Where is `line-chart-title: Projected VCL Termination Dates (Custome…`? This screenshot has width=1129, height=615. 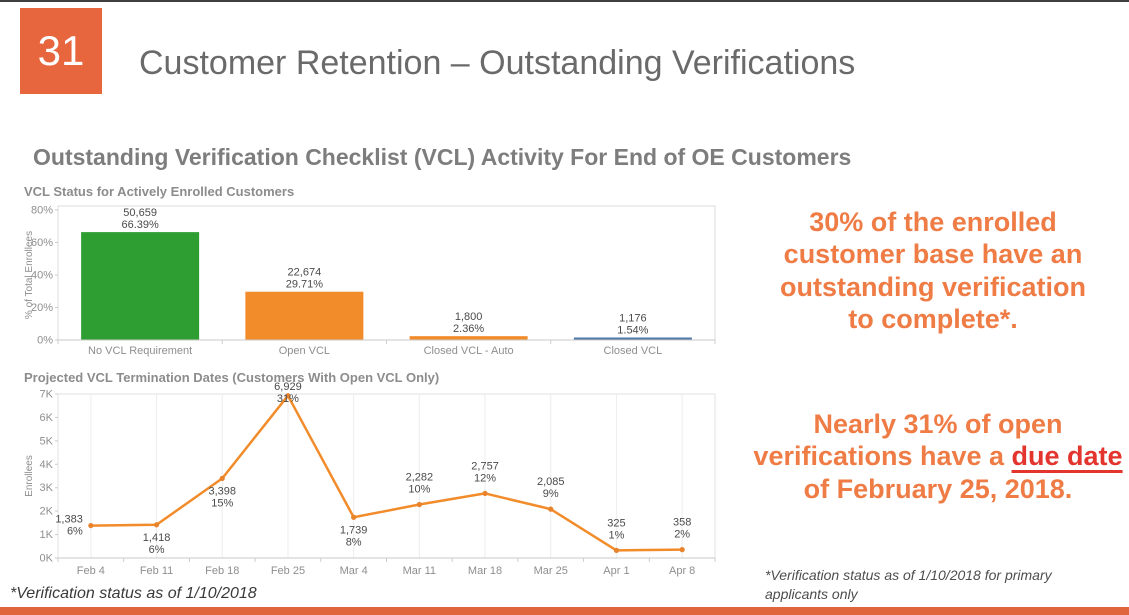
line-chart-title: Projected VCL Termination Dates (Custome… is located at coordinates (232, 377).